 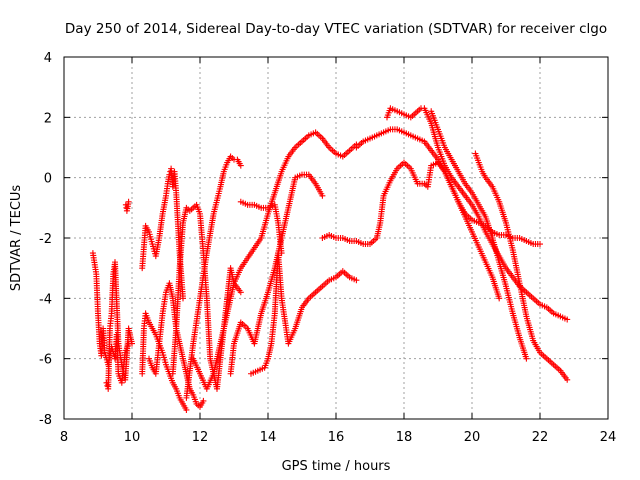 I want to click on y-tick-label: 4, so click(x=48, y=58).